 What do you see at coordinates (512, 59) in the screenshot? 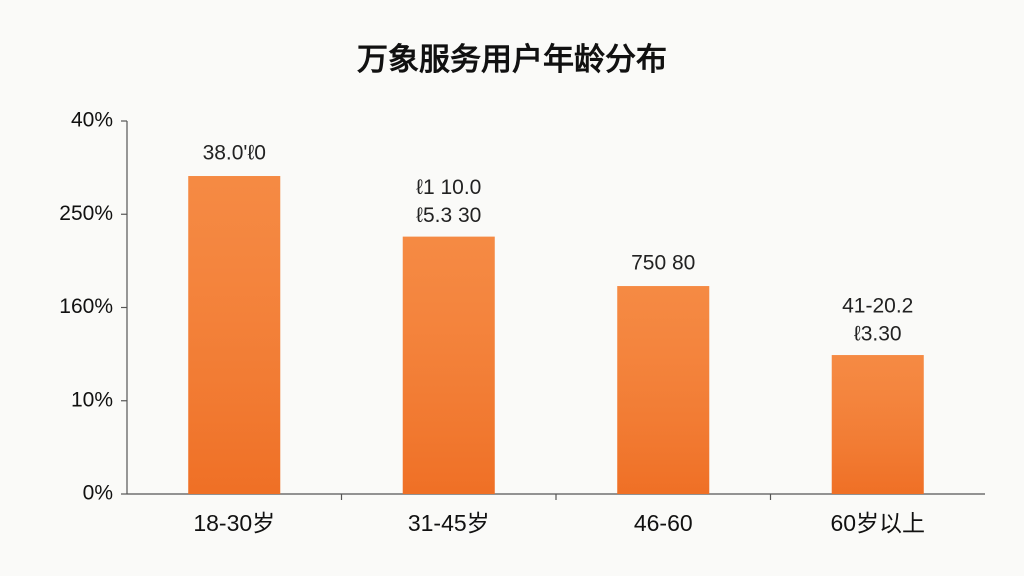
I see `chart-title: 万象服务用户年龄分布` at bounding box center [512, 59].